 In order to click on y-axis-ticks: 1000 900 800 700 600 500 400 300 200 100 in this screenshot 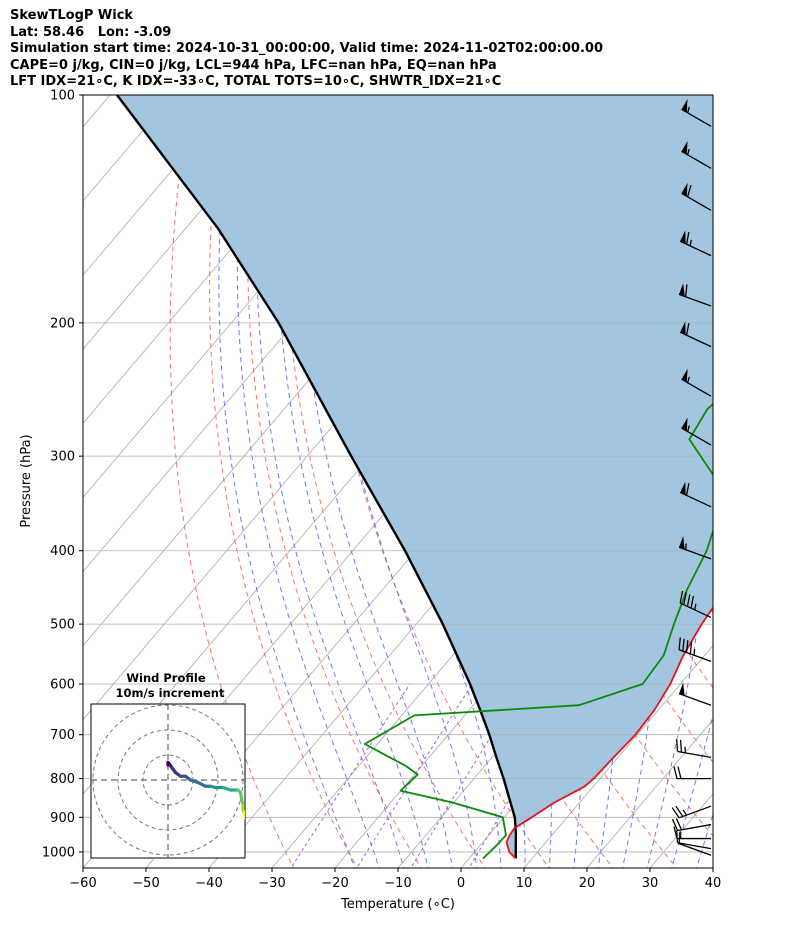, I will do `click(62, 474)`.